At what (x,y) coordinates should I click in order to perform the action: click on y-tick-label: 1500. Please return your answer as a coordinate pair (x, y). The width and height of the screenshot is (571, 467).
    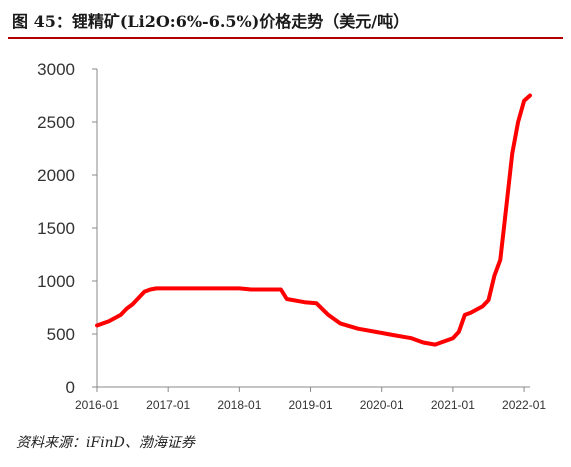
    Looking at the image, I should click on (56, 228).